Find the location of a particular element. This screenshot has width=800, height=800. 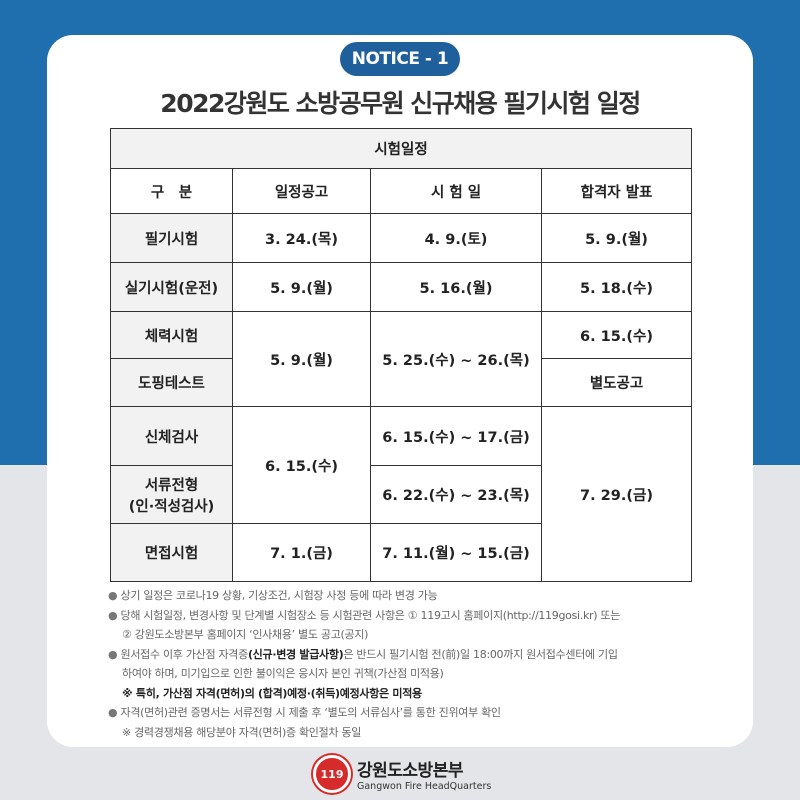

fire-emblem-icon: 119 is located at coordinates (332, 774).